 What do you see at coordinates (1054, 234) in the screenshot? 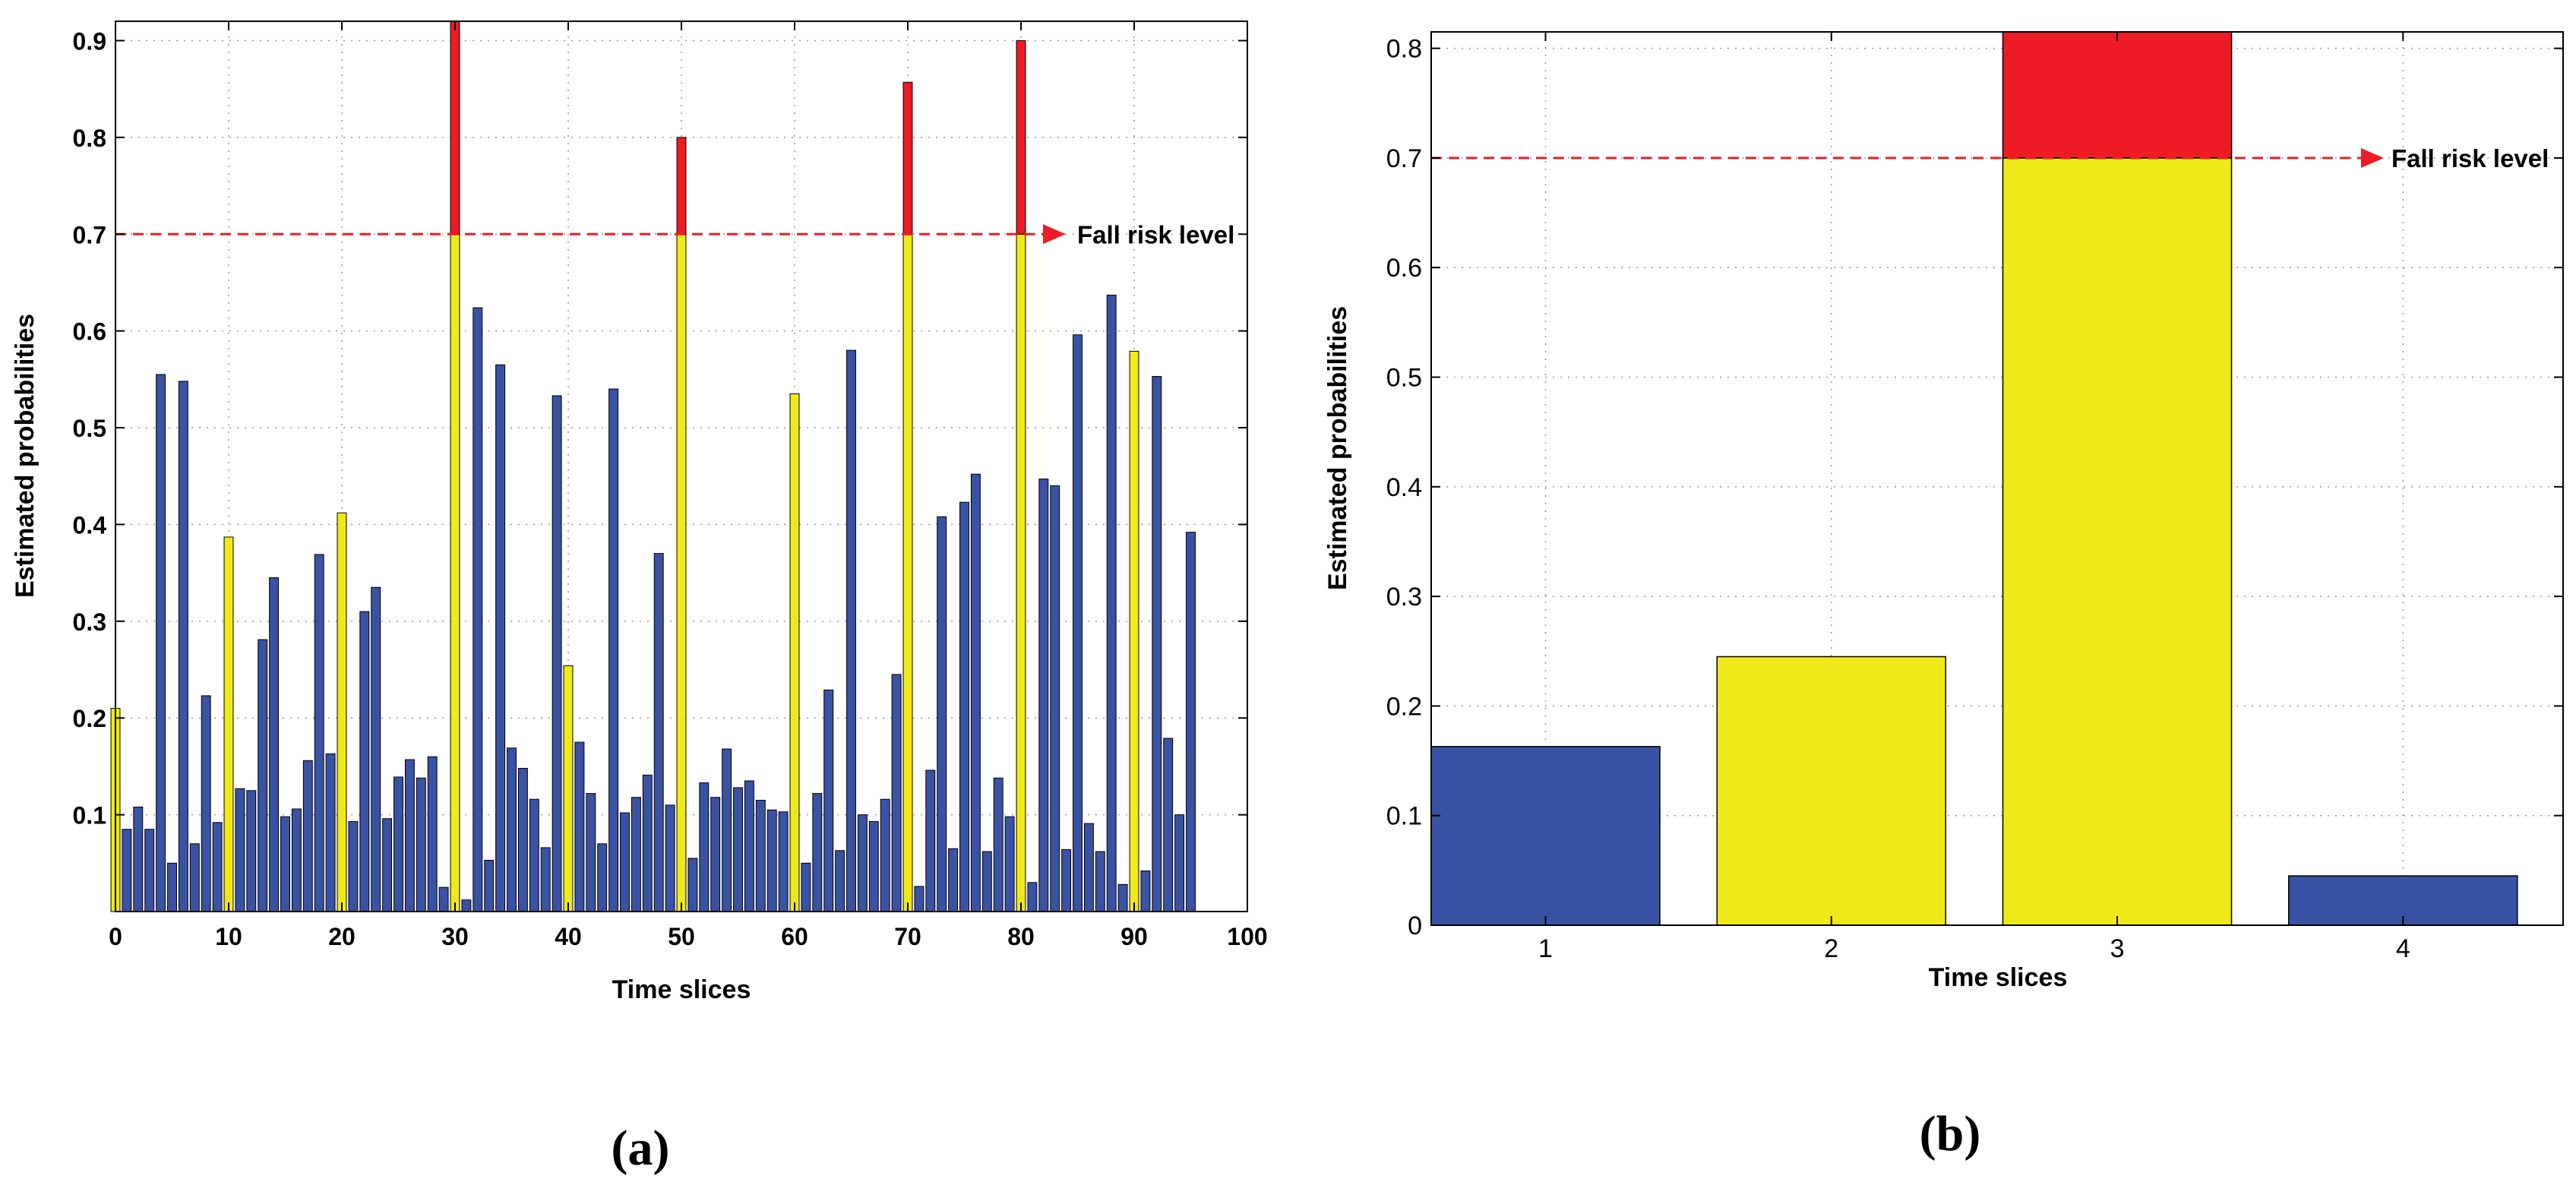
I see `panel-a-fall-risk-arrow-icon` at bounding box center [1054, 234].